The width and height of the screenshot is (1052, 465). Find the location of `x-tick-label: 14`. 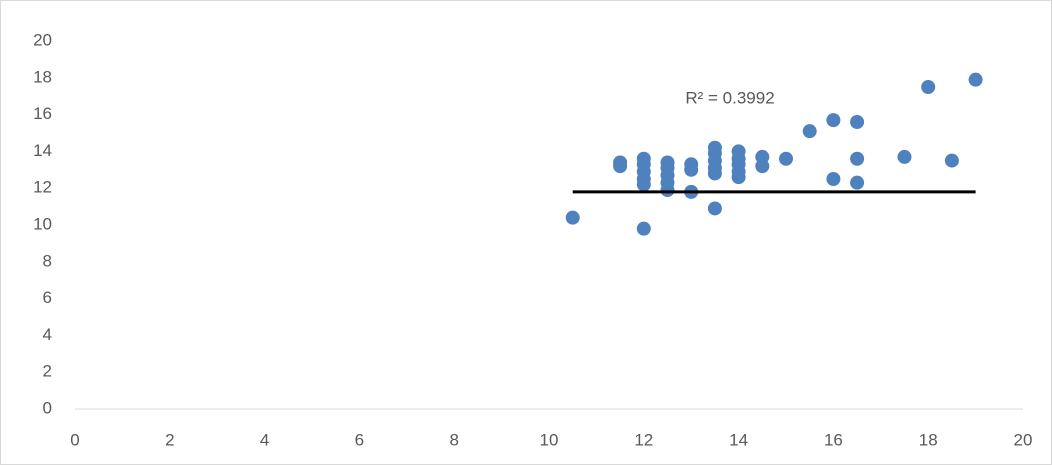

x-tick-label: 14 is located at coordinates (738, 439).